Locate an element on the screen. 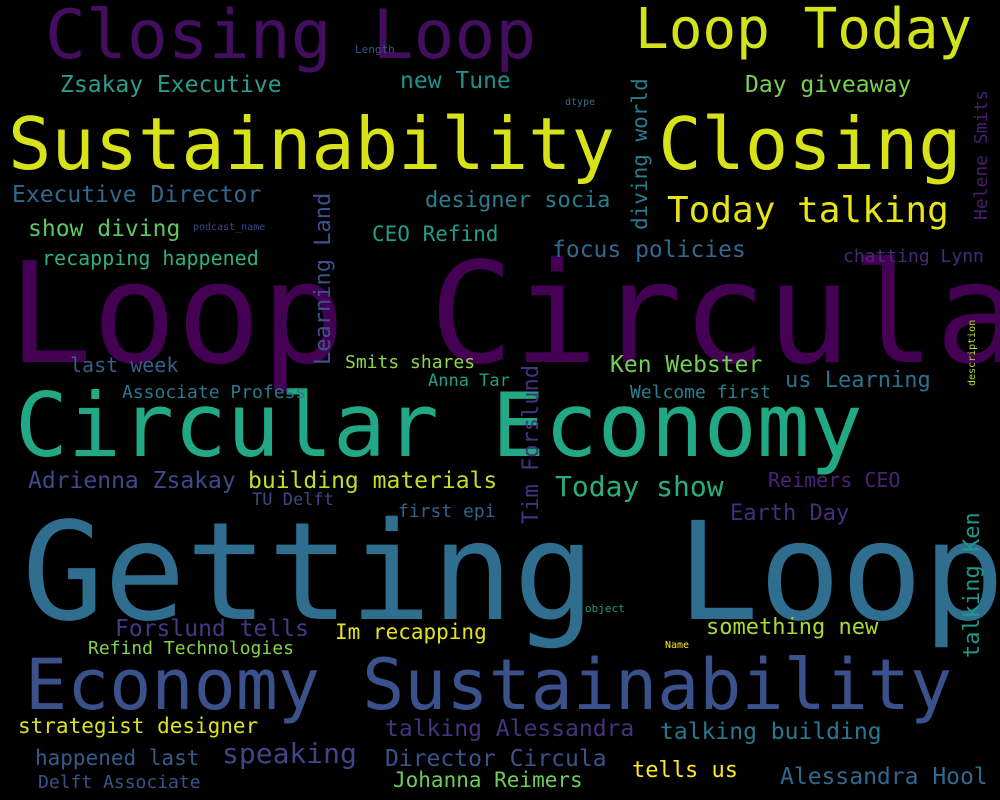  cloud-word: Today talking is located at coordinates (808, 210).